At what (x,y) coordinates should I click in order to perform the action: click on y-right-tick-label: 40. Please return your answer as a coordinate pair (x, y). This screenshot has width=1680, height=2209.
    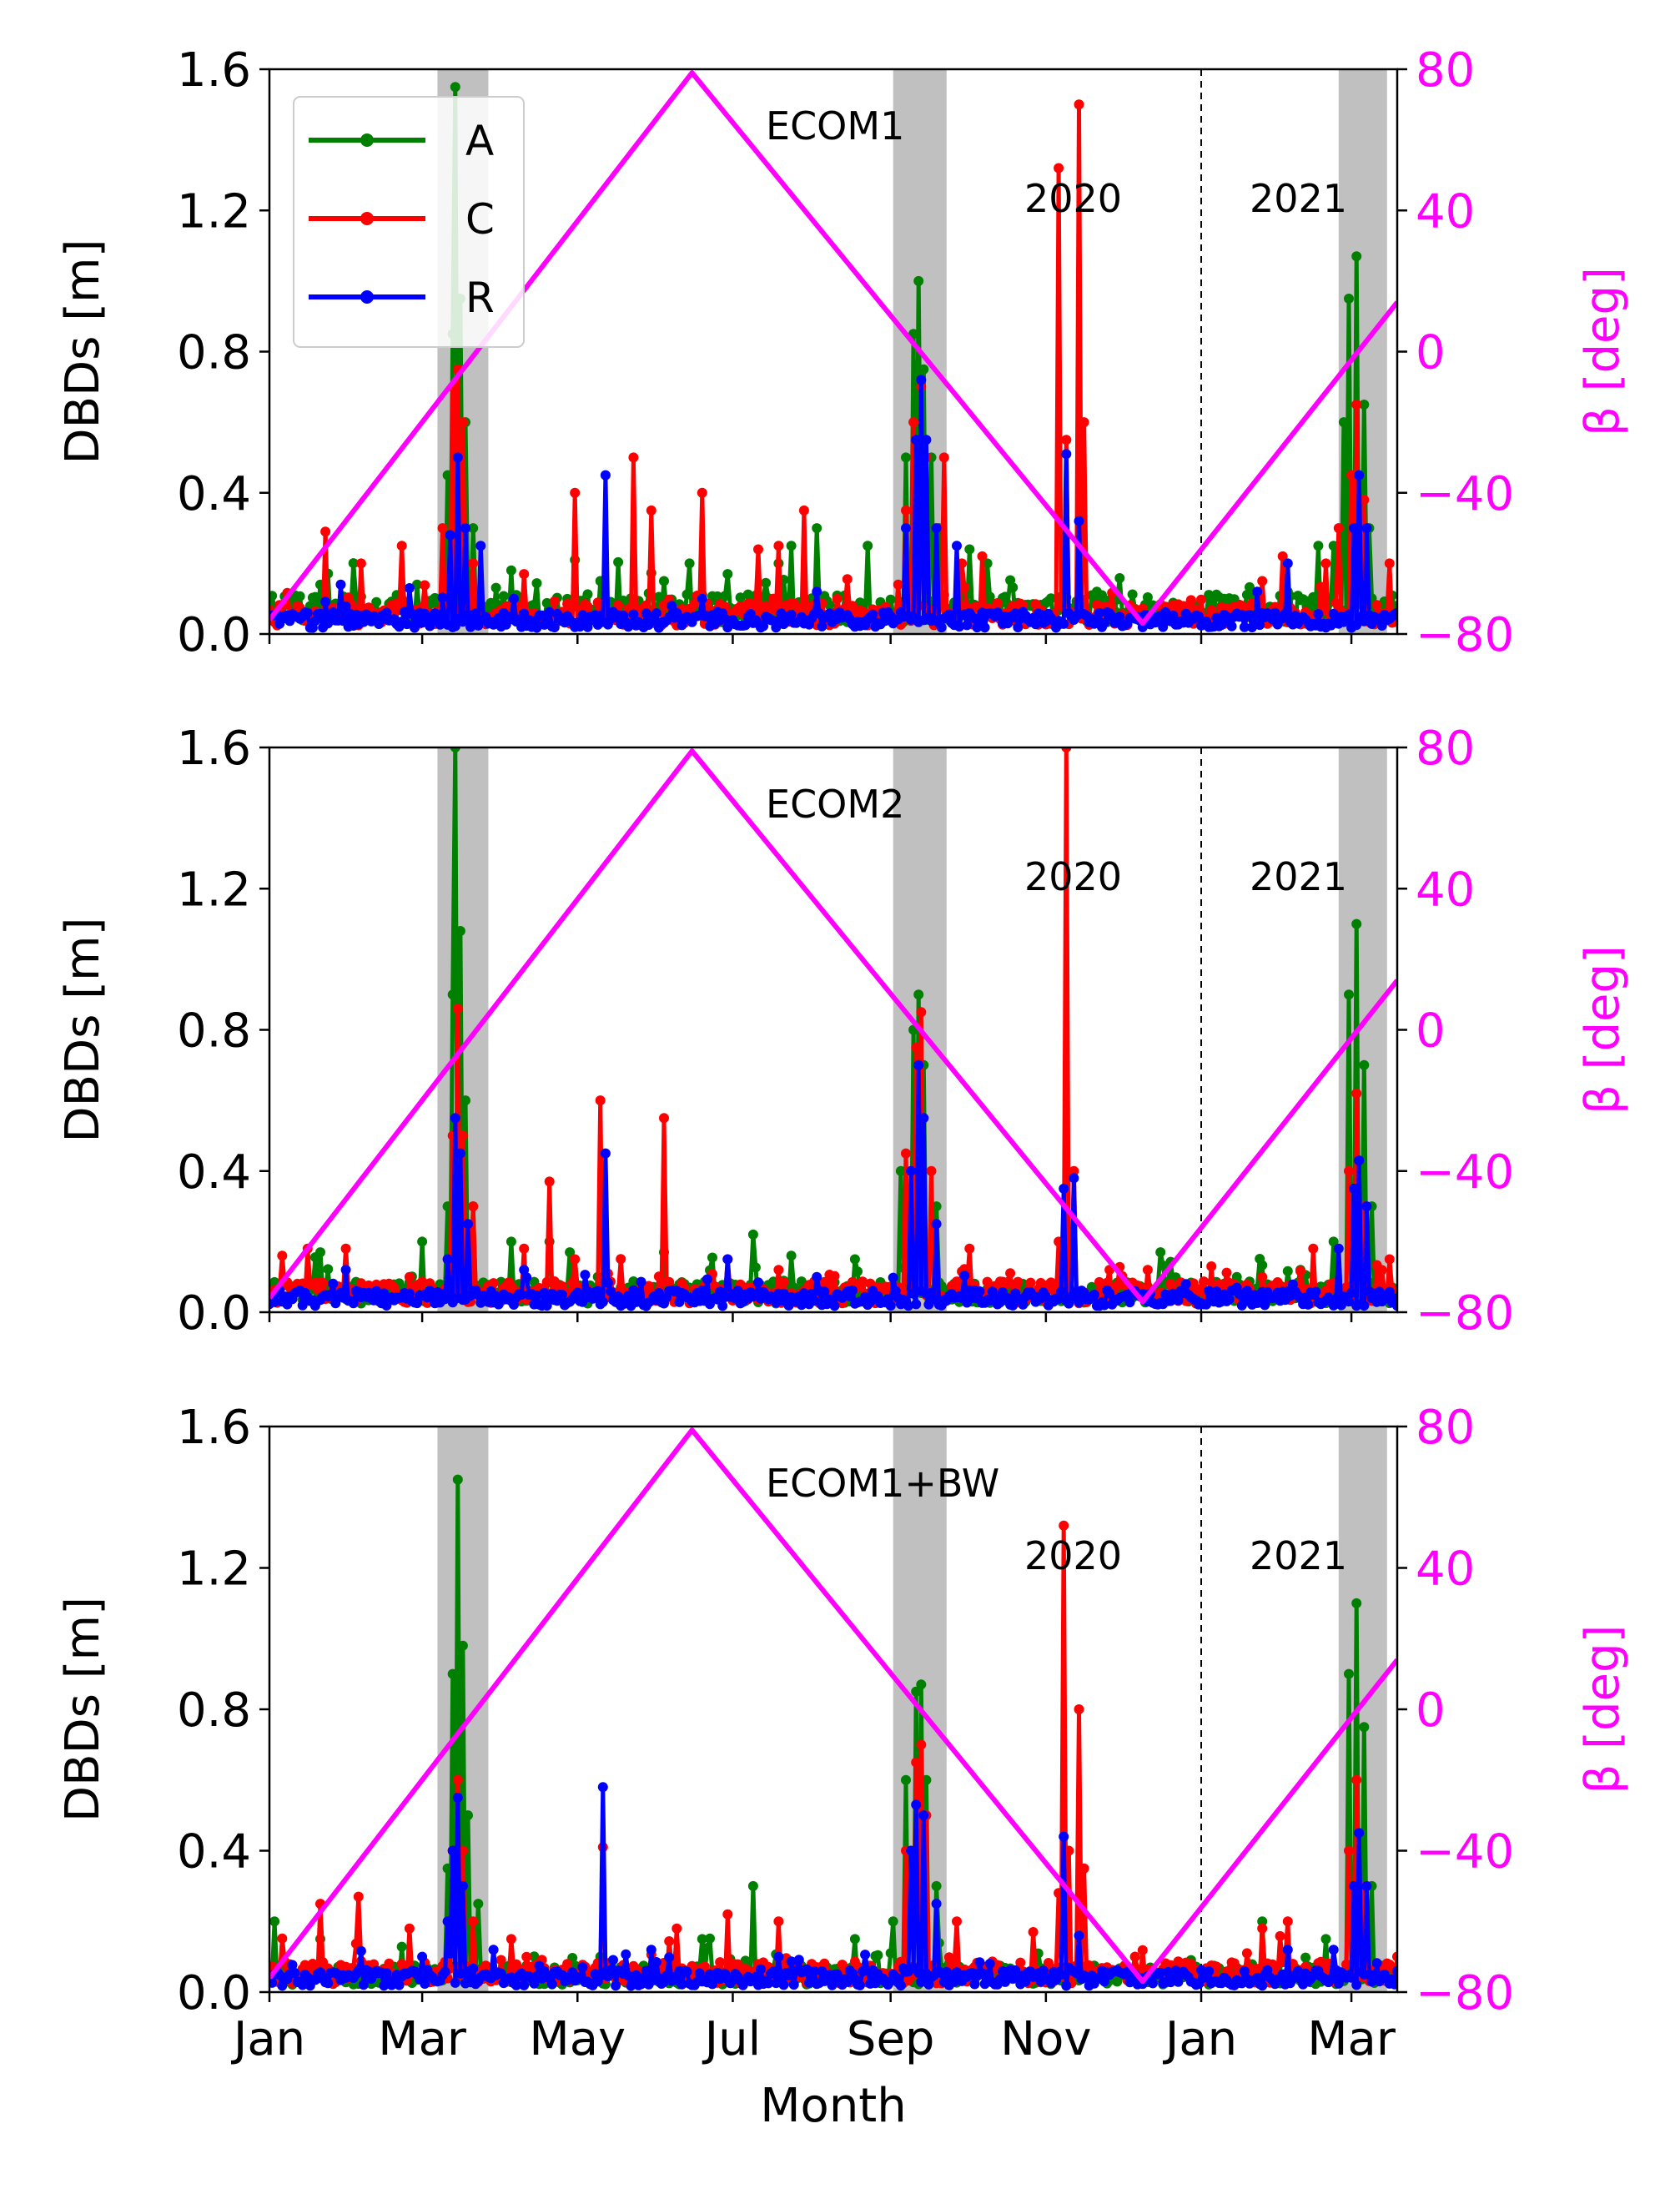
    Looking at the image, I should click on (1445, 1569).